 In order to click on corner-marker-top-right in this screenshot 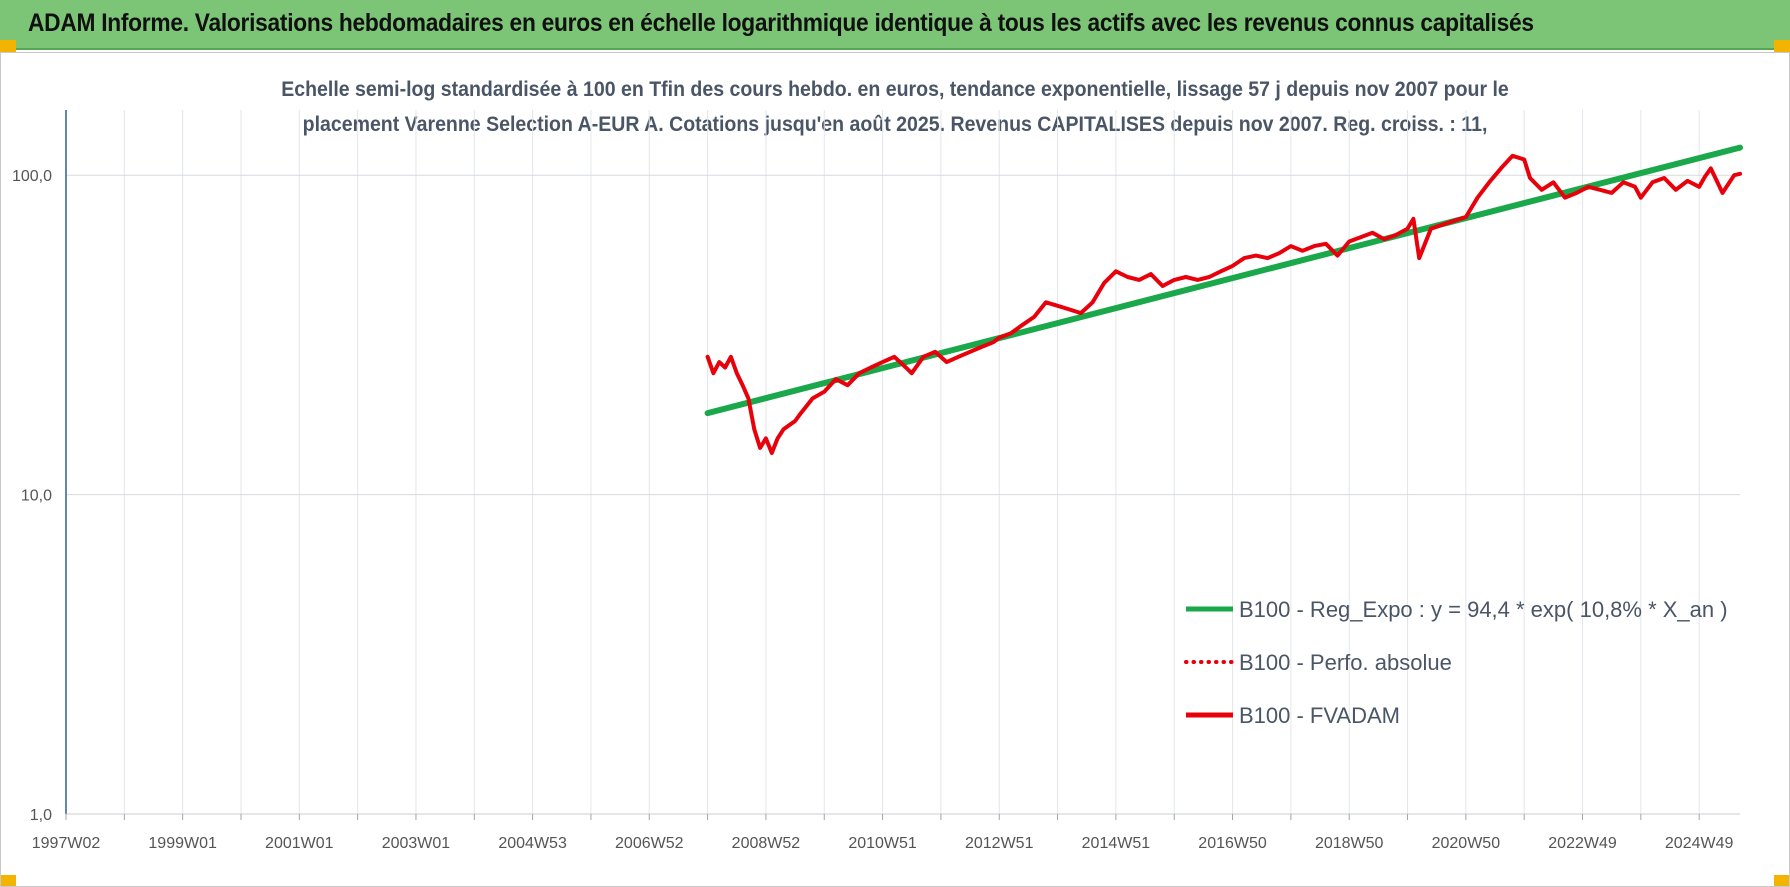, I will do `click(1782, 46)`.